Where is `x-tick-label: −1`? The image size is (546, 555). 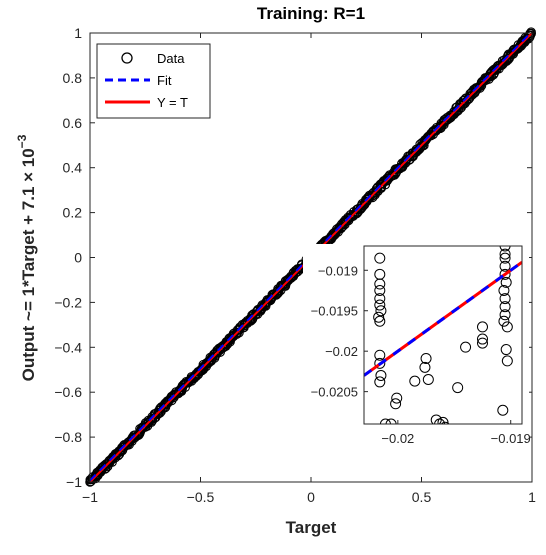
x-tick-label: −1 is located at coordinates (90, 497).